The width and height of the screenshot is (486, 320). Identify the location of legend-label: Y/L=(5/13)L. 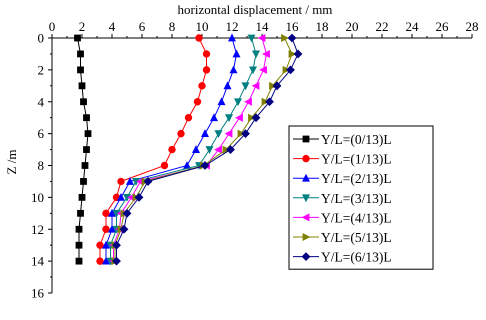
(356, 237).